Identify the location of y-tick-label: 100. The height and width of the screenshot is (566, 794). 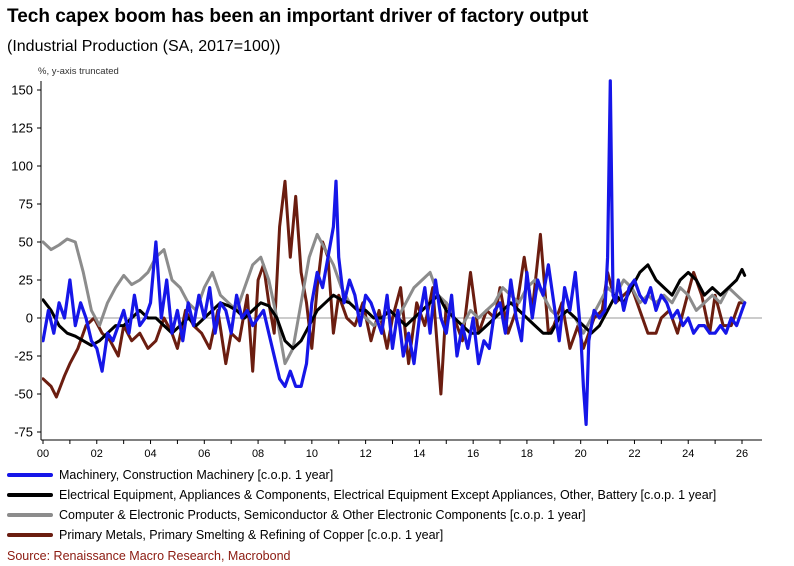
(22, 166).